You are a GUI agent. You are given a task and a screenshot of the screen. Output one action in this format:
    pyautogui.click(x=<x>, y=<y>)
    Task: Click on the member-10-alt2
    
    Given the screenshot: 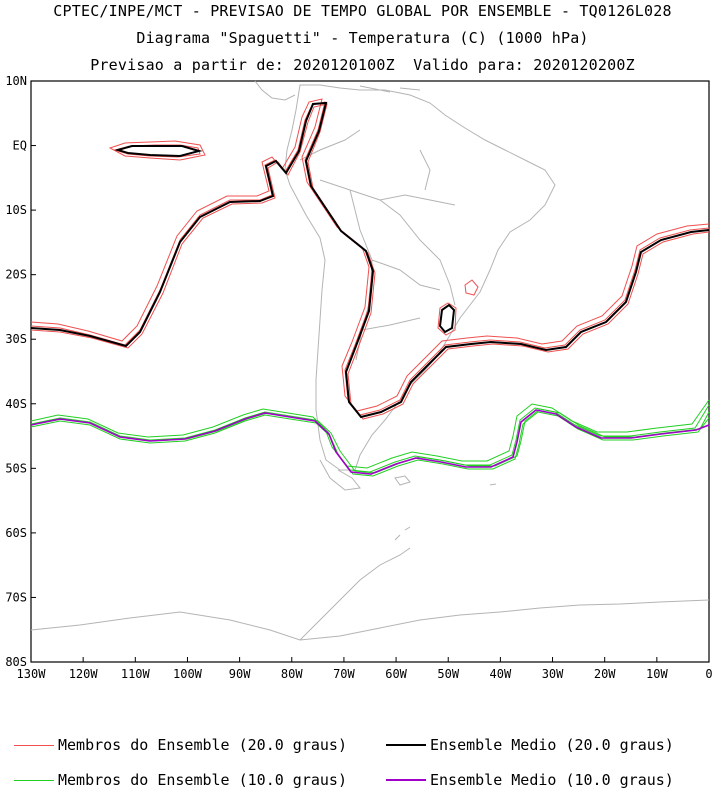 What is the action you would take?
    pyautogui.click(x=370, y=434)
    